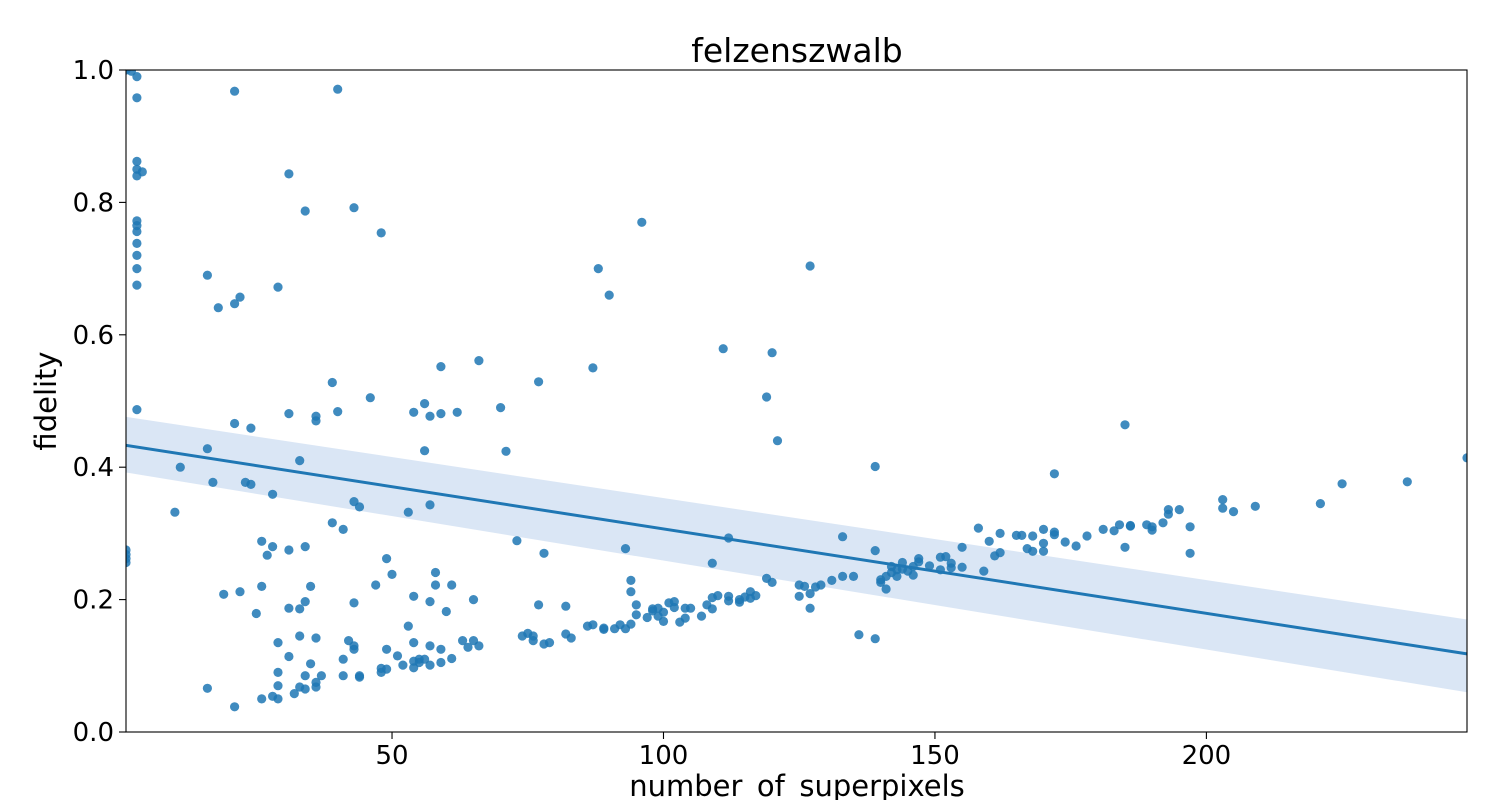 This screenshot has width=1500, height=805. Describe the element at coordinates (935, 756) in the screenshot. I see `x-tick-label: 150` at that location.